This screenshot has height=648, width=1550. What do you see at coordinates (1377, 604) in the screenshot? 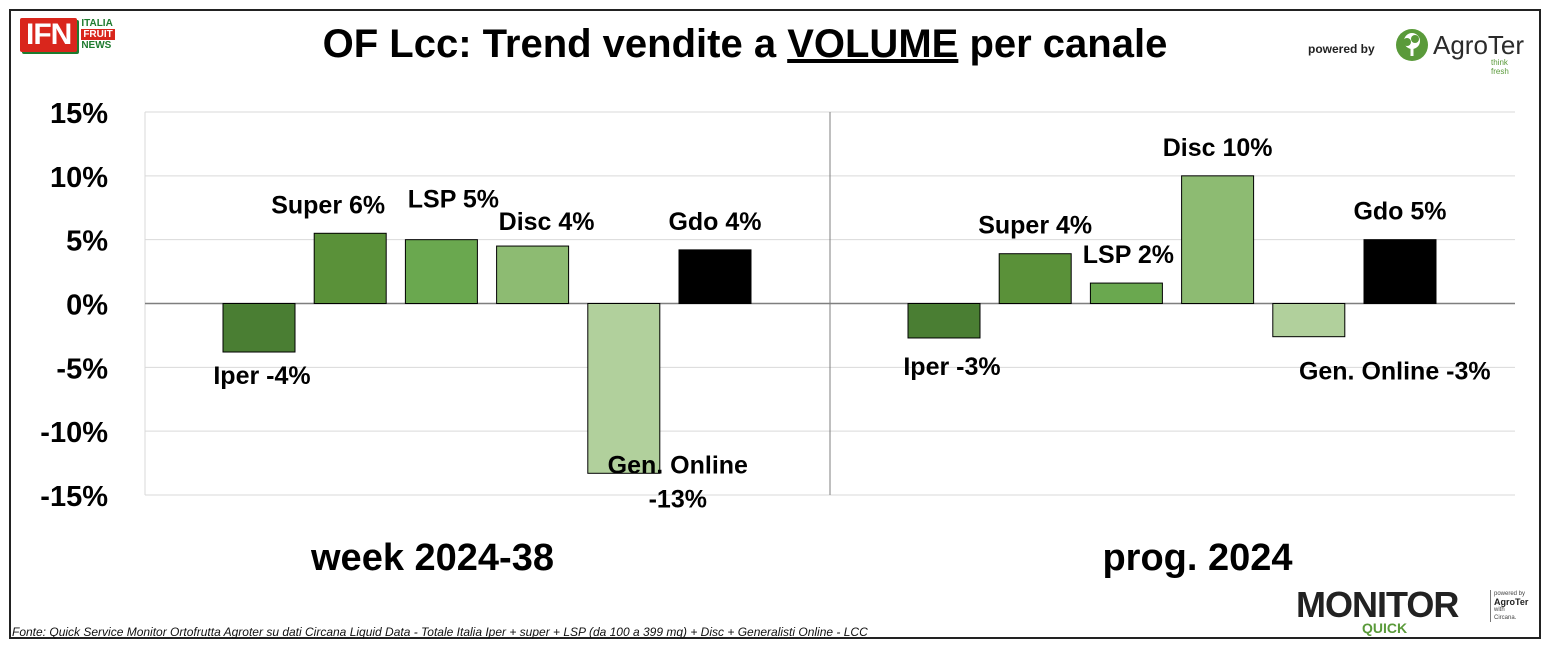
I see `monitor-wordmark: MONITOR` at bounding box center [1377, 604].